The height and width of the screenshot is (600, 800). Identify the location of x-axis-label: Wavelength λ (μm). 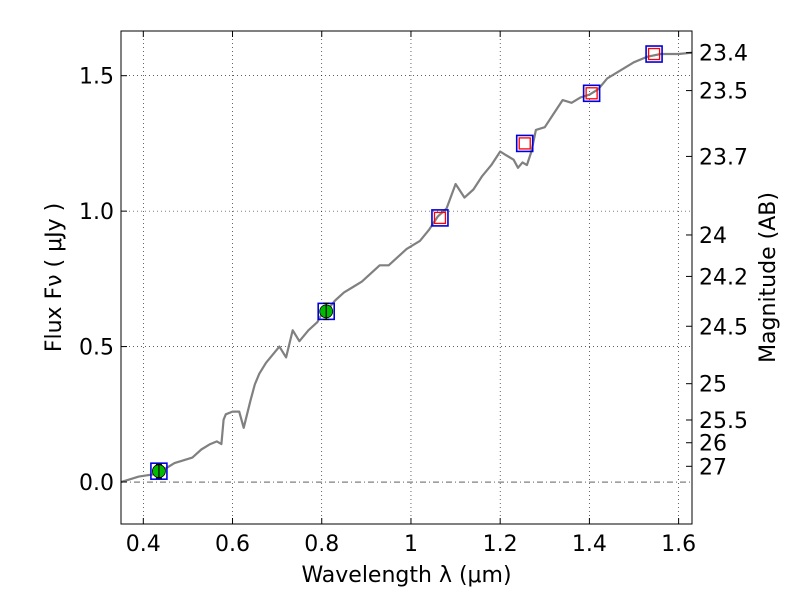
(406, 575).